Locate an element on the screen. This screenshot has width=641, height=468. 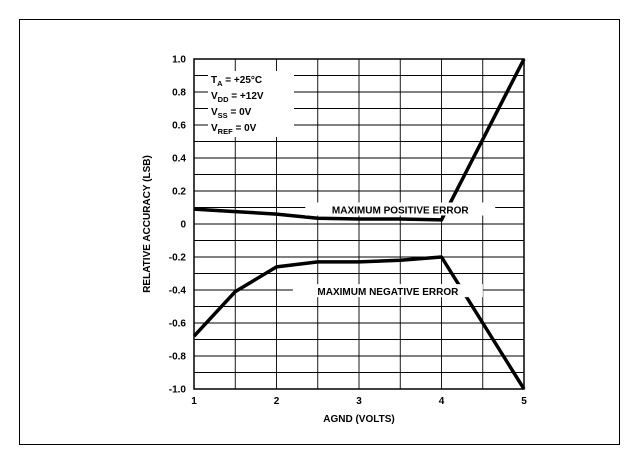
y-tick-label: -1.0 is located at coordinates (178, 390).